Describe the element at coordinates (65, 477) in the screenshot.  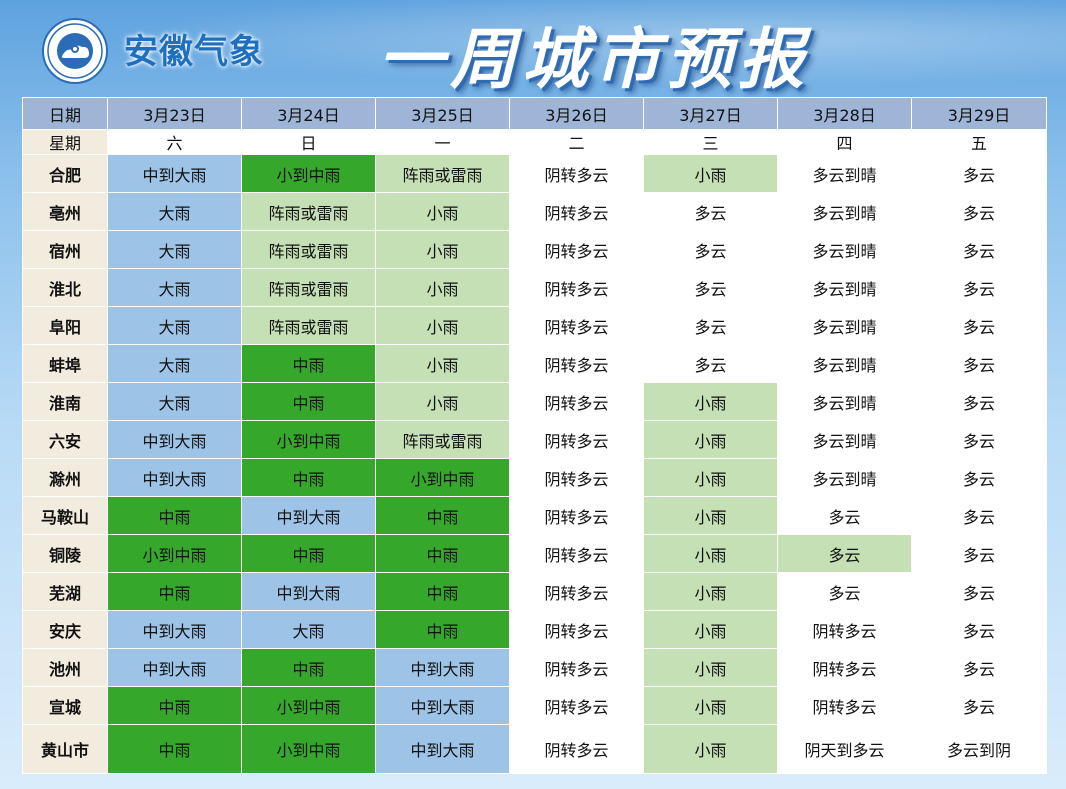
I see `city-name: 滁州` at that location.